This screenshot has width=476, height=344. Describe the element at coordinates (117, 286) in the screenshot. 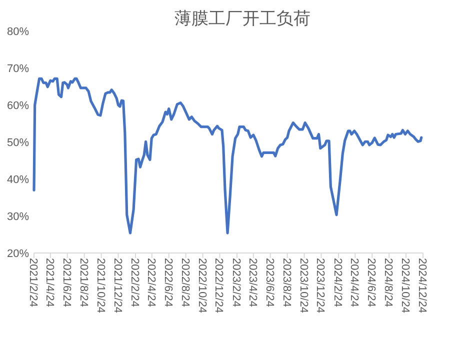

I see `xtick: 2021/12/24` at that location.